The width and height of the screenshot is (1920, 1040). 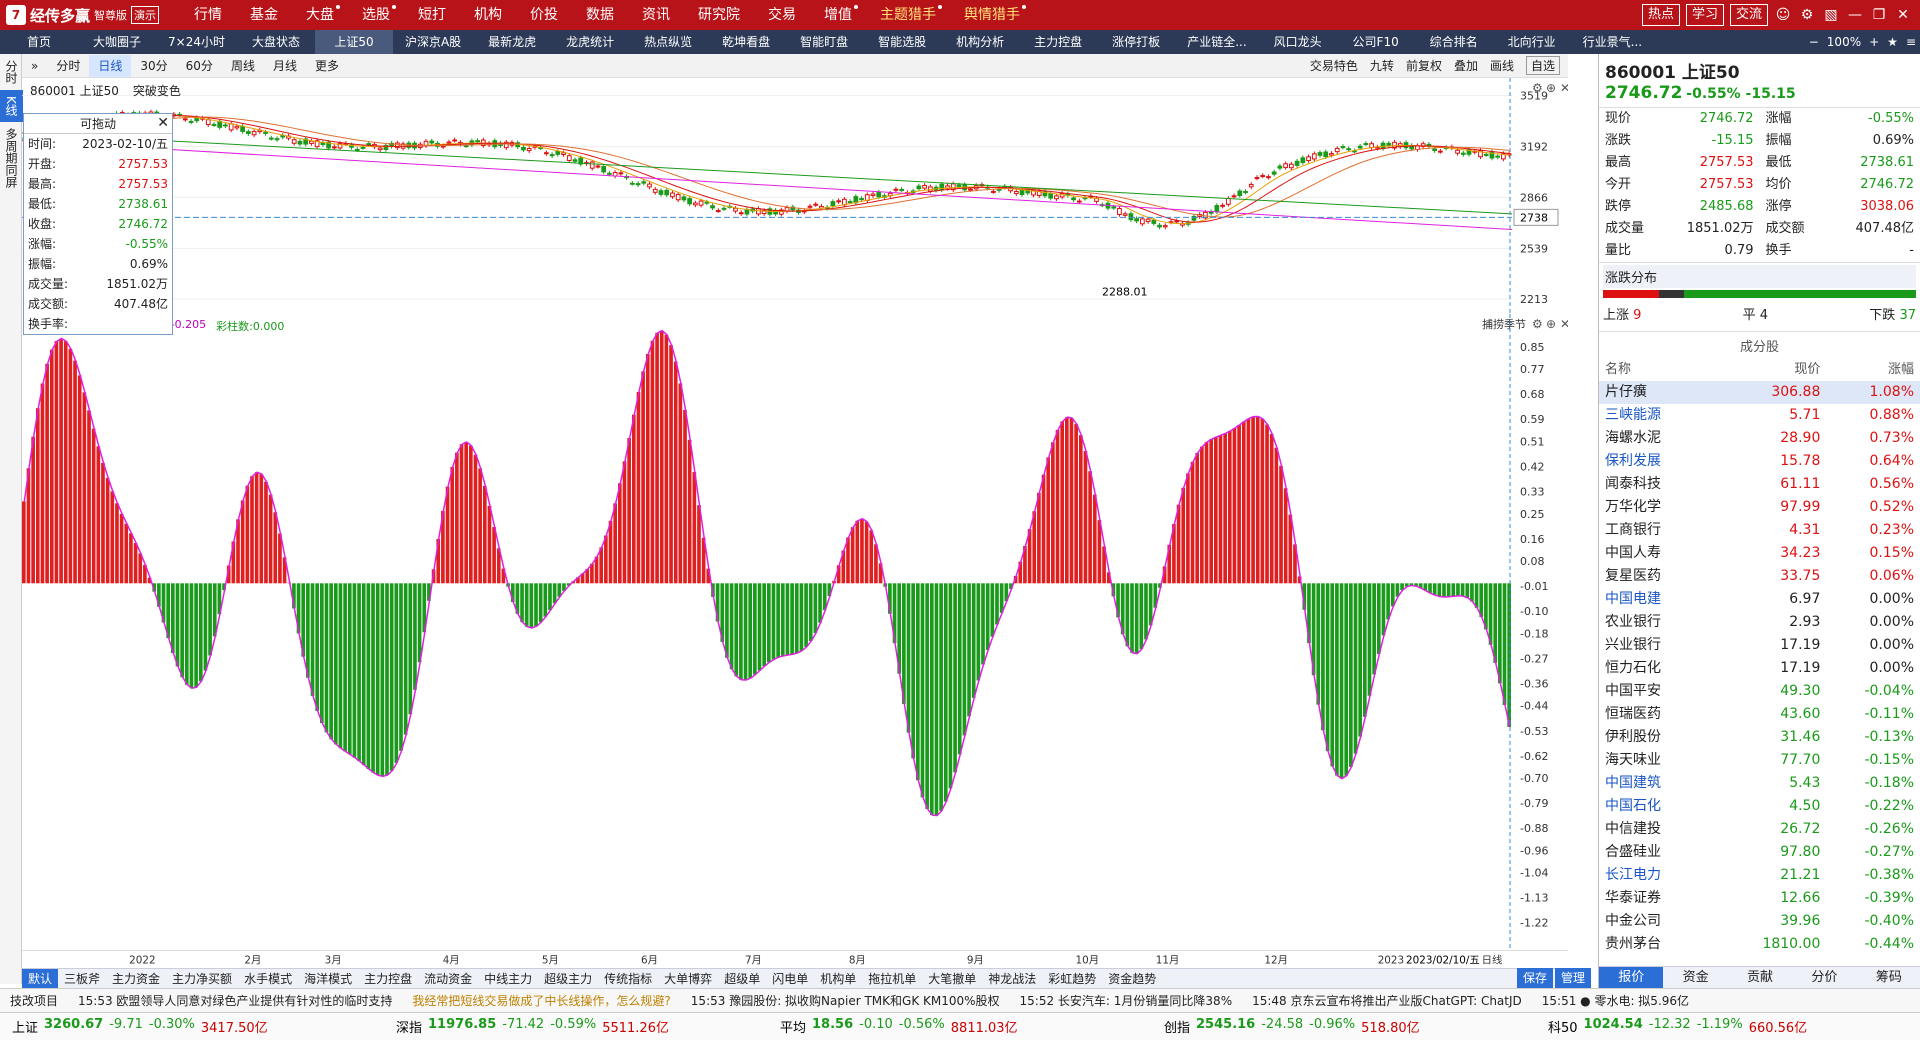 What do you see at coordinates (1759, 852) in the screenshot?
I see `constituent-row: 合盛硅业 97.80 -0.27%` at bounding box center [1759, 852].